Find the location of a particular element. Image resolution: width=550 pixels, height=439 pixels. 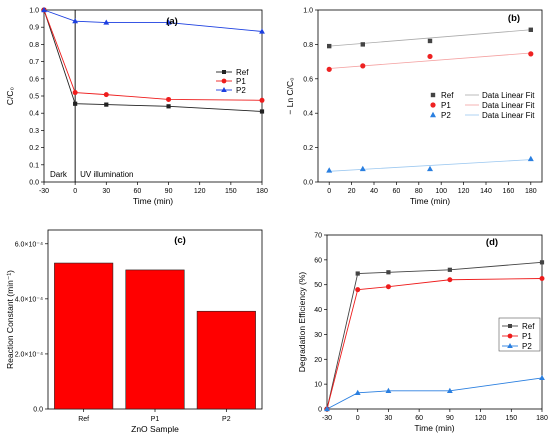

y-axis-label: C/C₀ is located at coordinates (10, 95).